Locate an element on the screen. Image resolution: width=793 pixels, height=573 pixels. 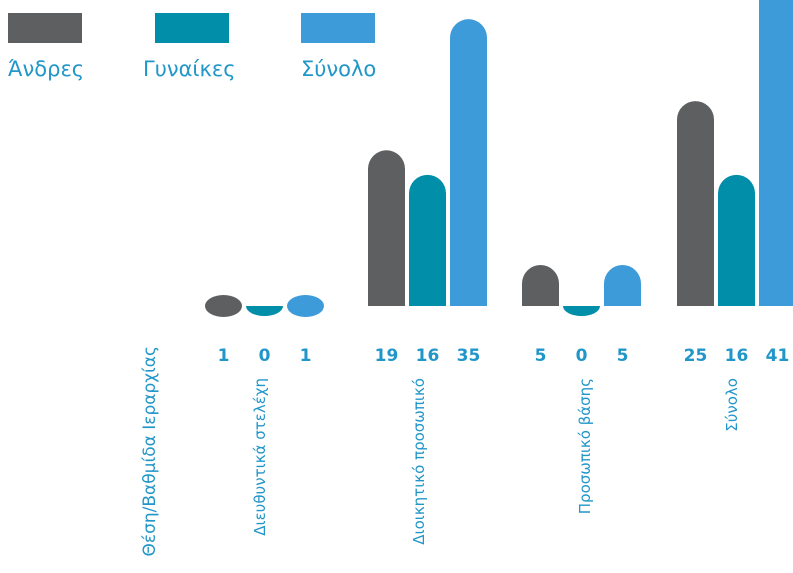
value-label-1-2: 35 is located at coordinates (469, 356).